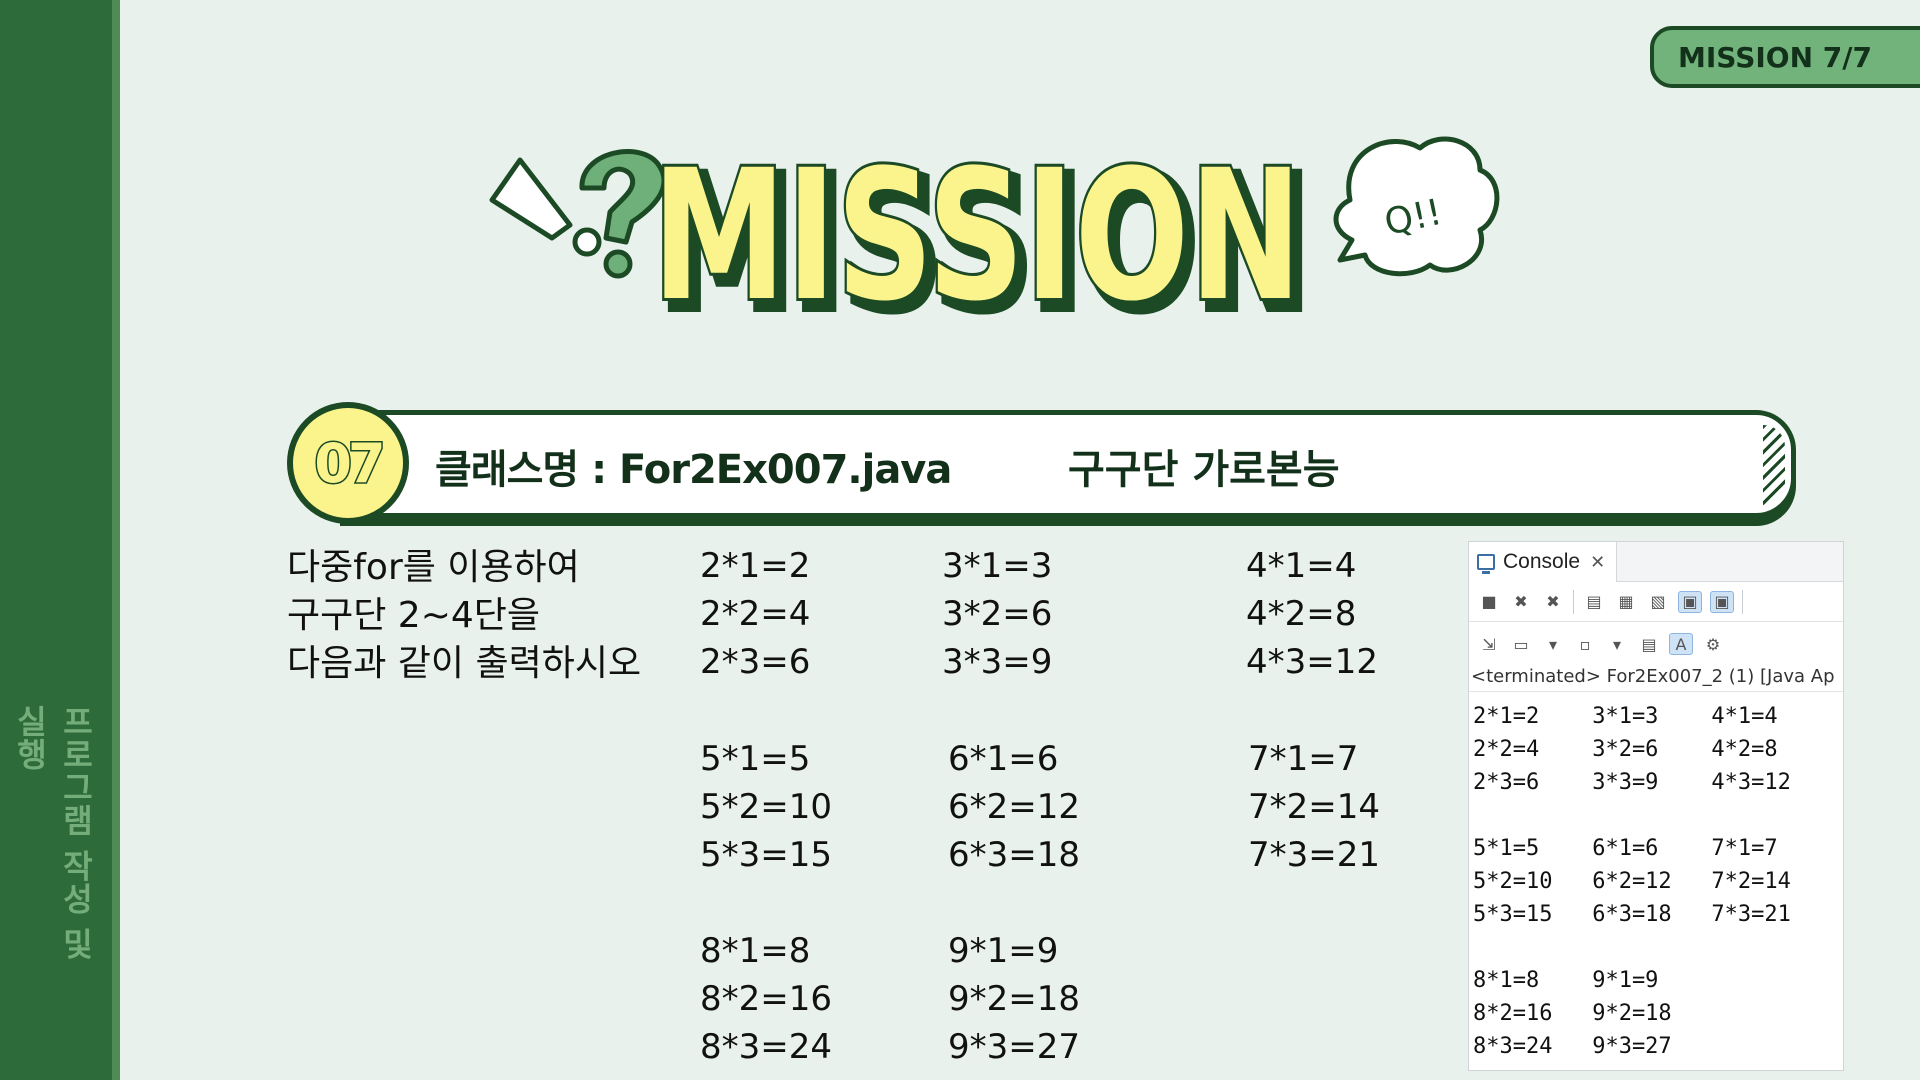 Image resolution: width=1920 pixels, height=1080 pixels. What do you see at coordinates (997, 566) in the screenshot?
I see `gugudan-line: 3*1=3` at bounding box center [997, 566].